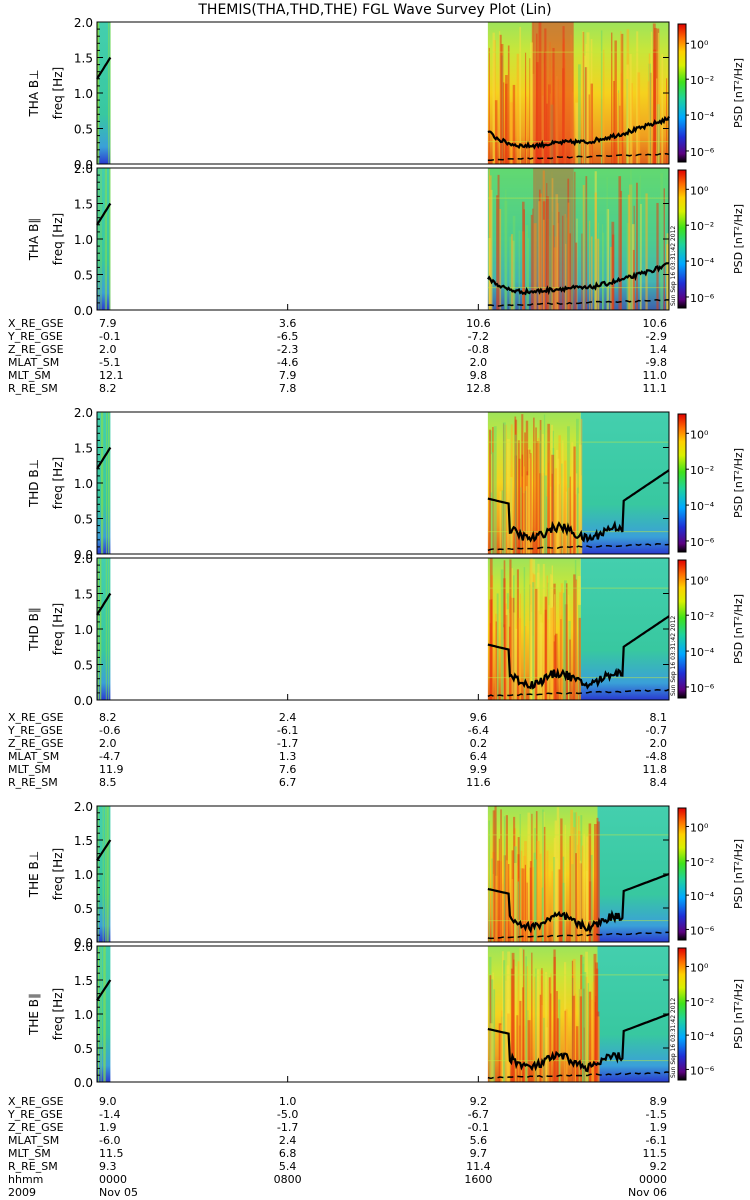 The height and width of the screenshot is (1200, 750). Describe the element at coordinates (34, 240) in the screenshot. I see `panel-label: THA B∥` at that location.